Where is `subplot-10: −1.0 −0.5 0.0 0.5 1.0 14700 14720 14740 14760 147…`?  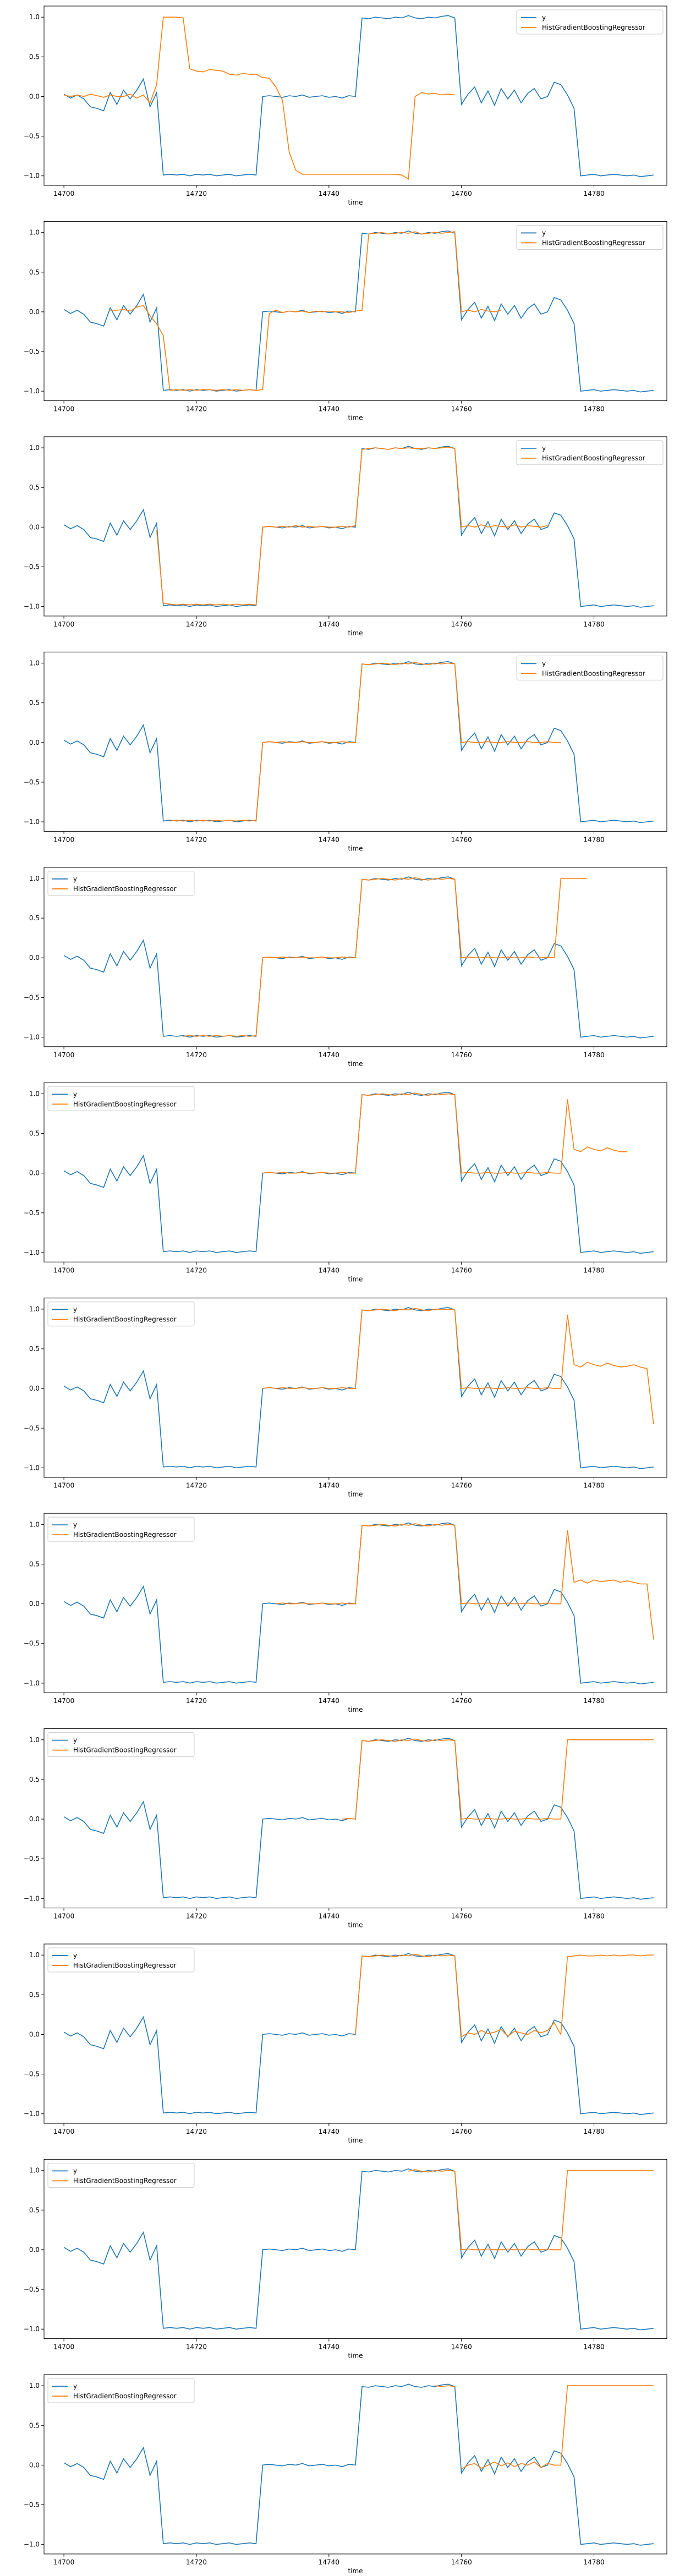 subplot-10: −1.0 −0.5 0.0 0.5 1.0 14700 14720 14740 14760 147… is located at coordinates (345, 2043).